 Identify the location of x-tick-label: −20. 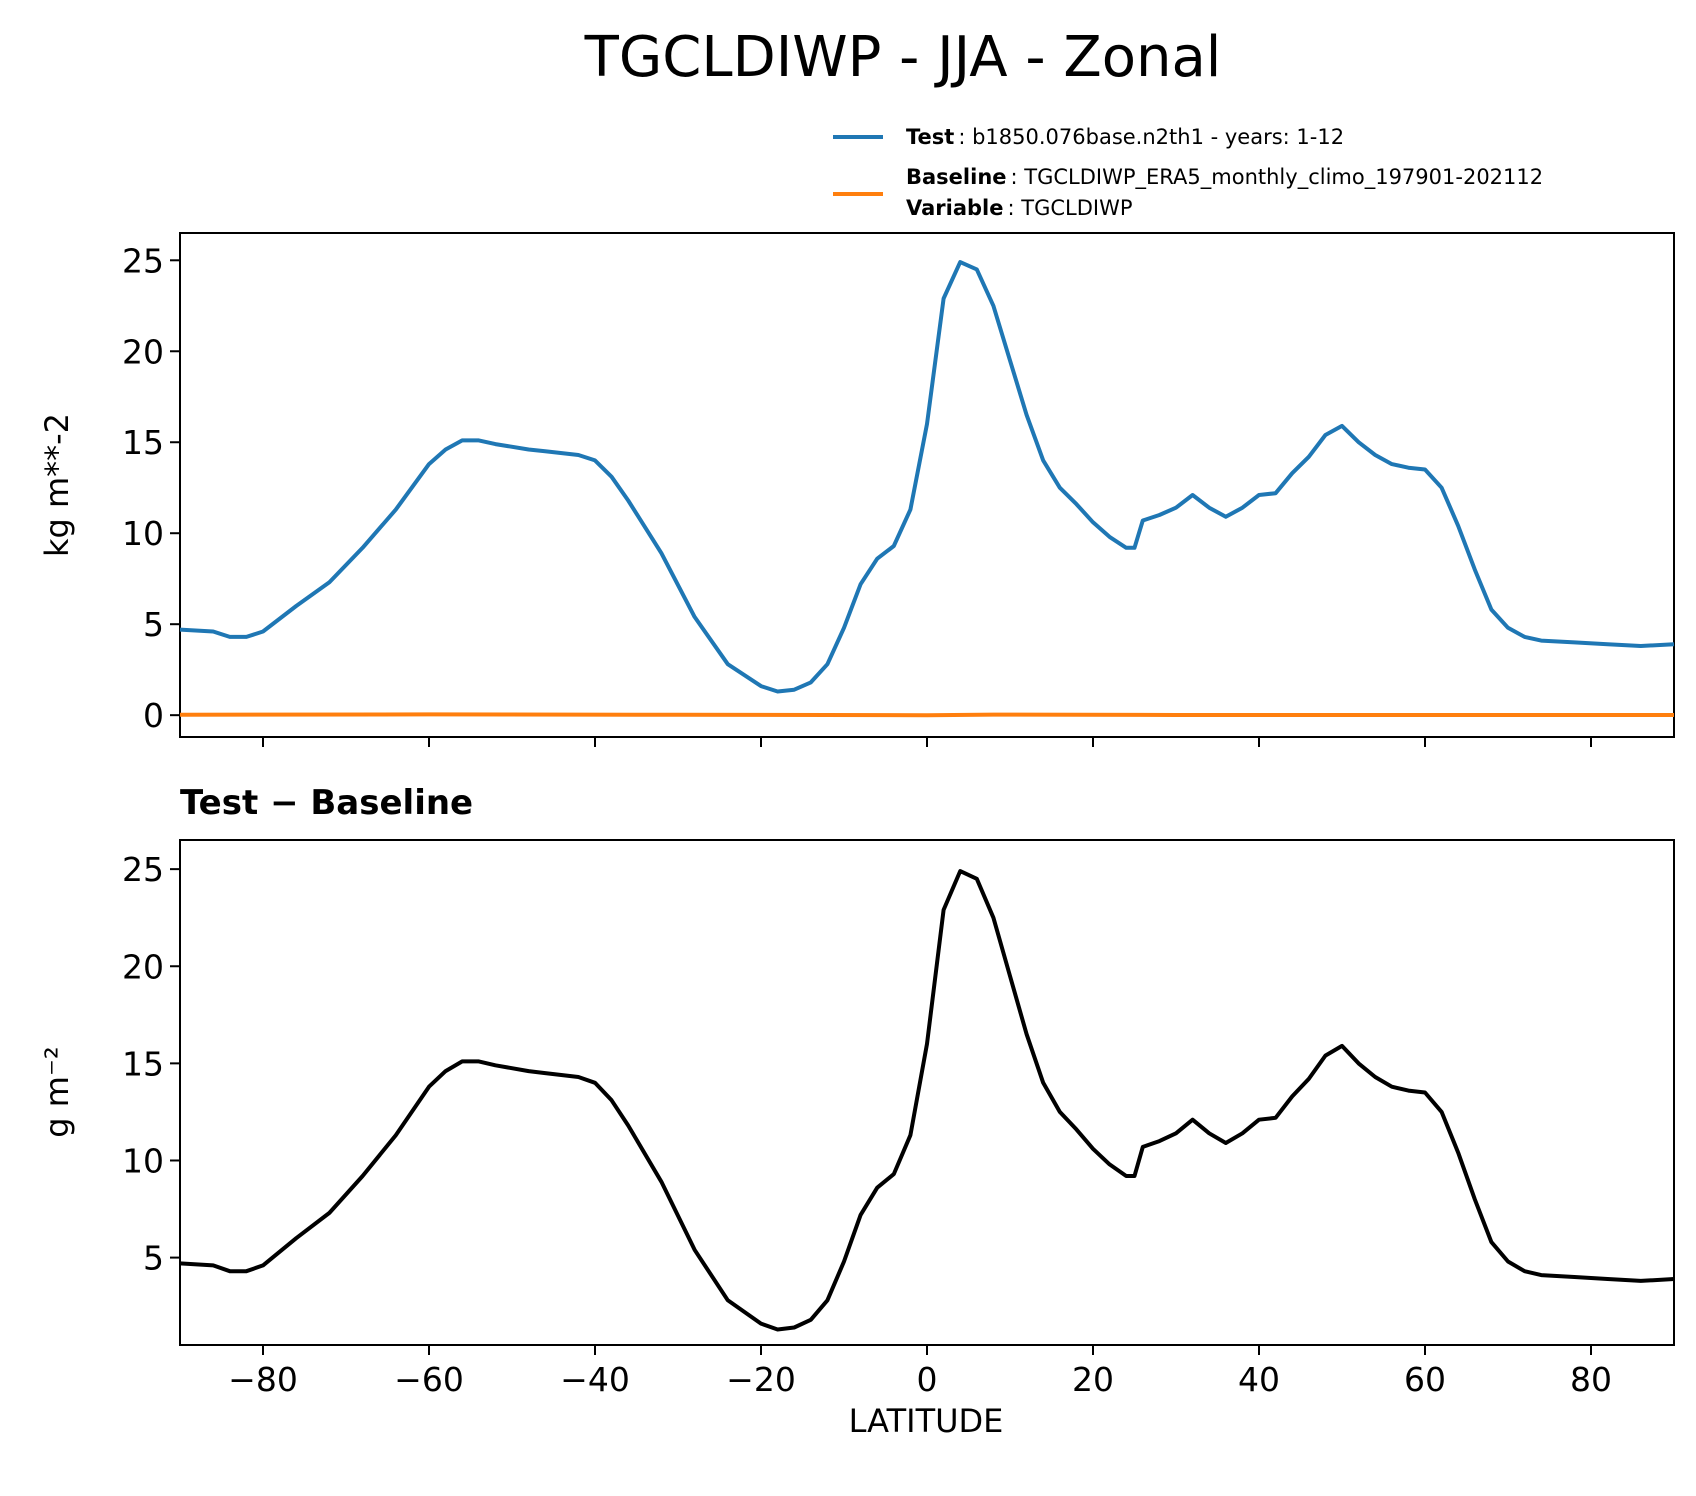
(761, 1379).